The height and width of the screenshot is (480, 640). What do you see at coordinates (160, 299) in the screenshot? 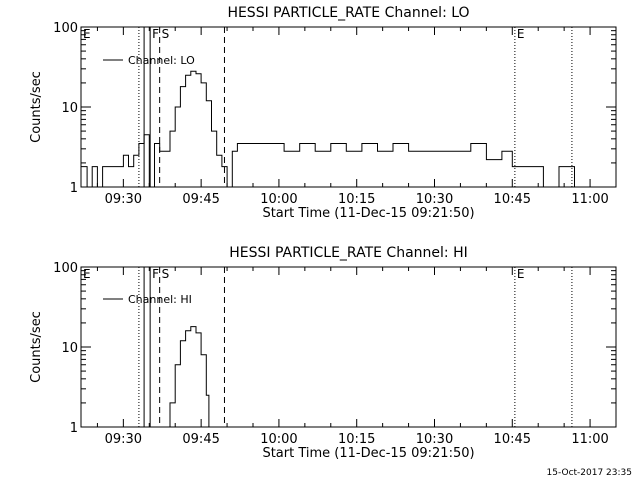
I see `legend-entry: Channel: HI` at bounding box center [160, 299].